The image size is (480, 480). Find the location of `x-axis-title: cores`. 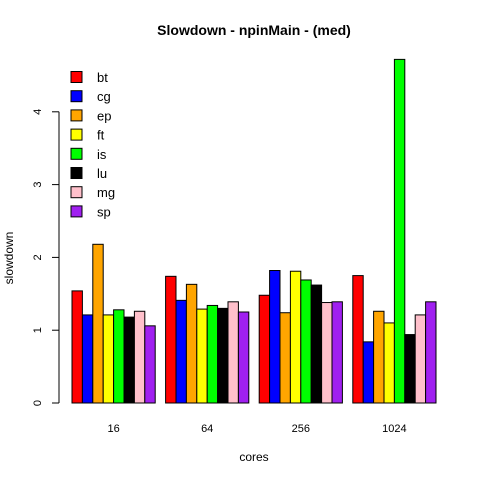

x-axis-title: cores is located at coordinates (253, 457).